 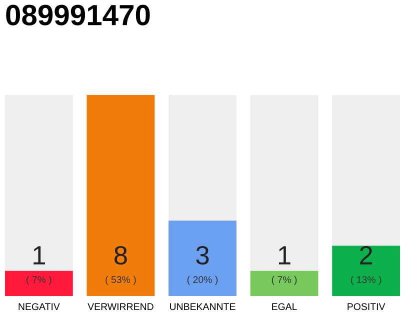 I want to click on annotation: ( 13% ), so click(x=366, y=280).